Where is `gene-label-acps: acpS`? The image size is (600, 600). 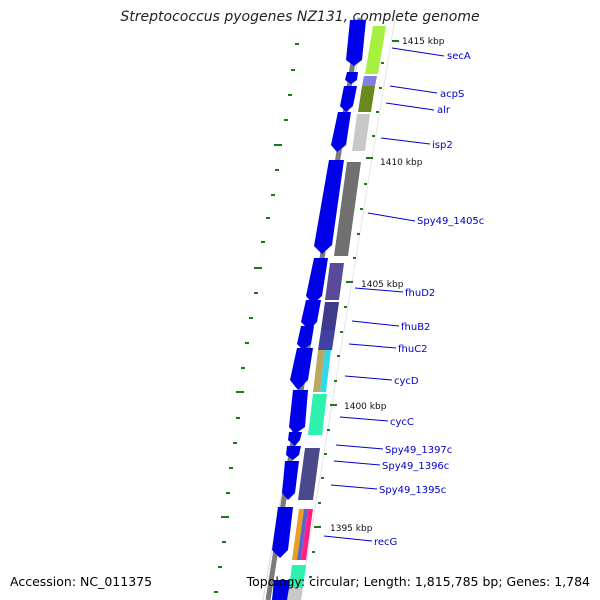
gene-label-acps: acpS is located at coordinates (452, 94).